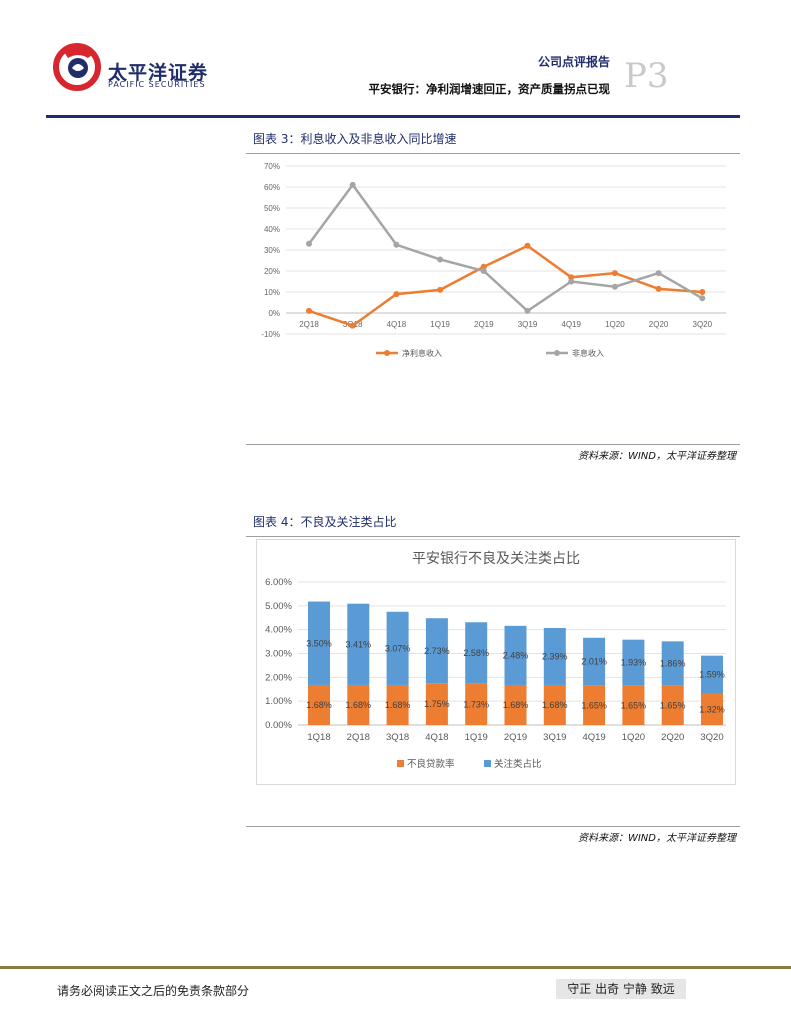 Image resolution: width=791 pixels, height=1024 pixels. What do you see at coordinates (272, 208) in the screenshot?
I see `y-tick-label: 50%` at bounding box center [272, 208].